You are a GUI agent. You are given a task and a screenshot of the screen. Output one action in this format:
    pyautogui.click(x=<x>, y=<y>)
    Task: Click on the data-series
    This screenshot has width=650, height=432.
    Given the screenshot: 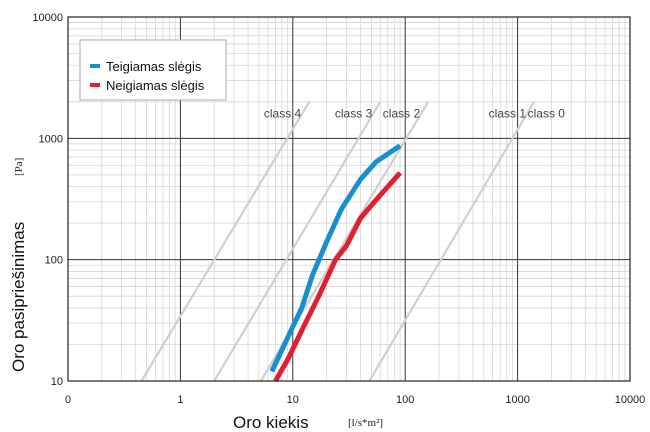 What is the action you would take?
    pyautogui.click(x=335, y=263)
    